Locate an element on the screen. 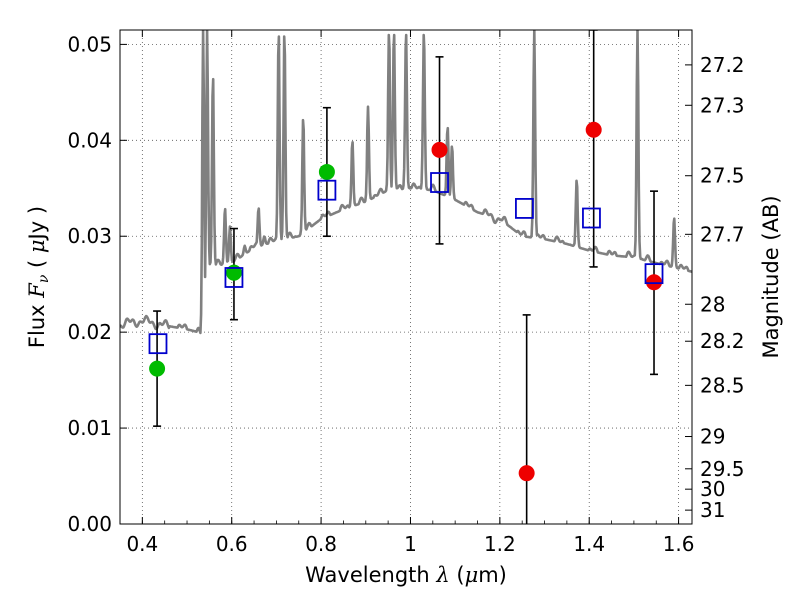  x-tick-label: 1.4 is located at coordinates (589, 544).